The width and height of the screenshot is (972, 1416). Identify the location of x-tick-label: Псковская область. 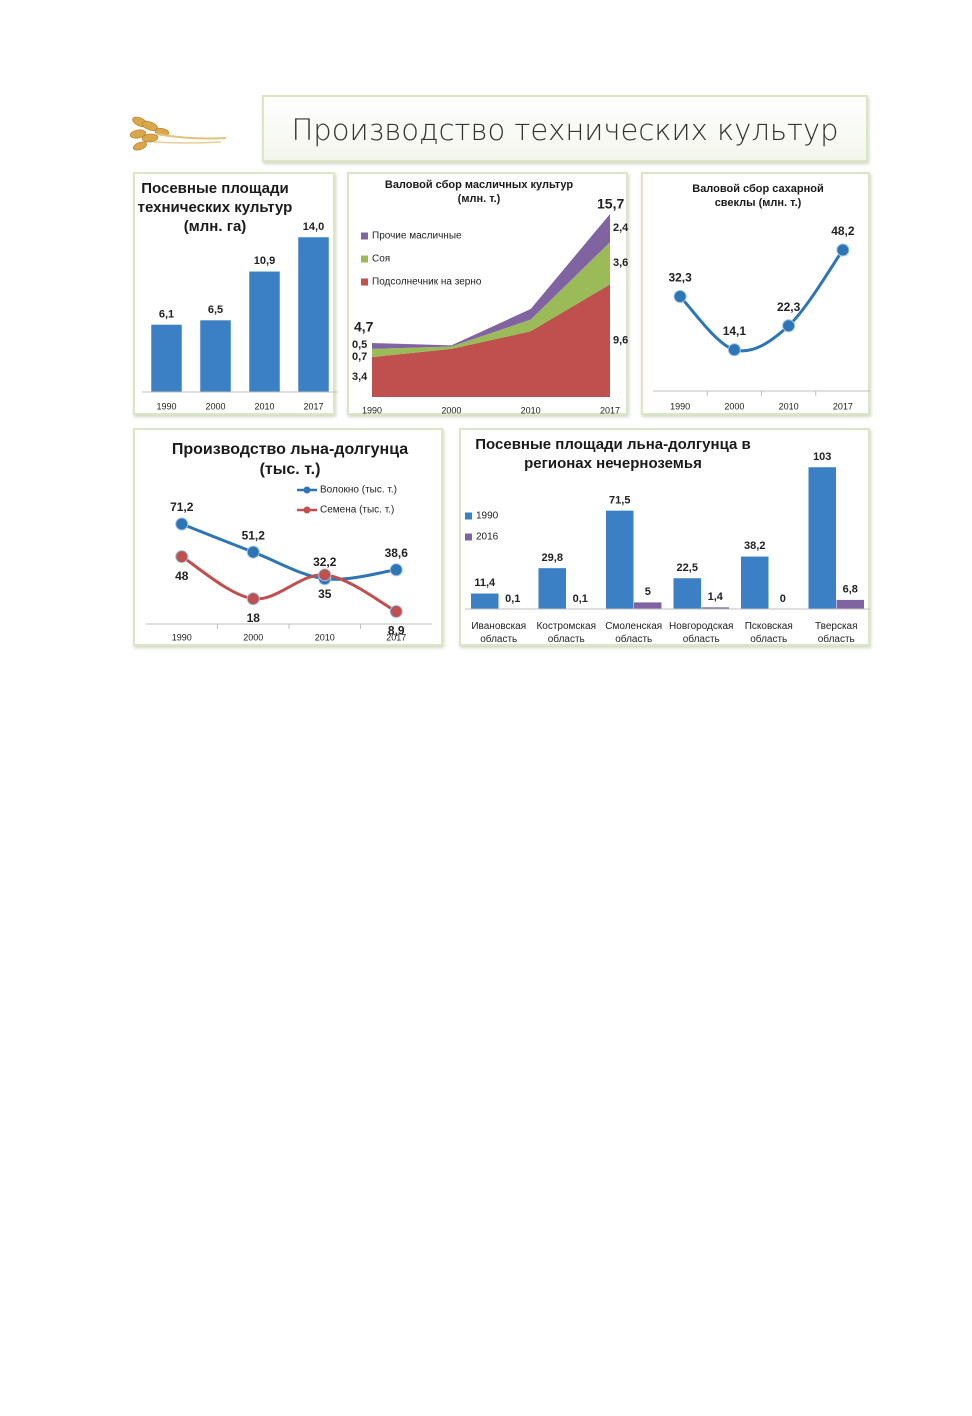
(768, 633).